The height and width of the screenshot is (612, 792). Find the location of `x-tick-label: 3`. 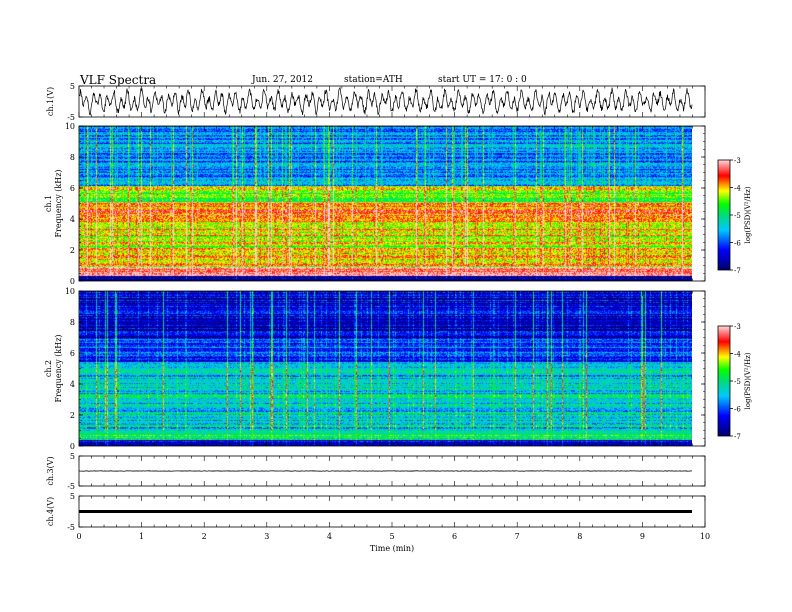

x-tick-label: 3 is located at coordinates (266, 536).